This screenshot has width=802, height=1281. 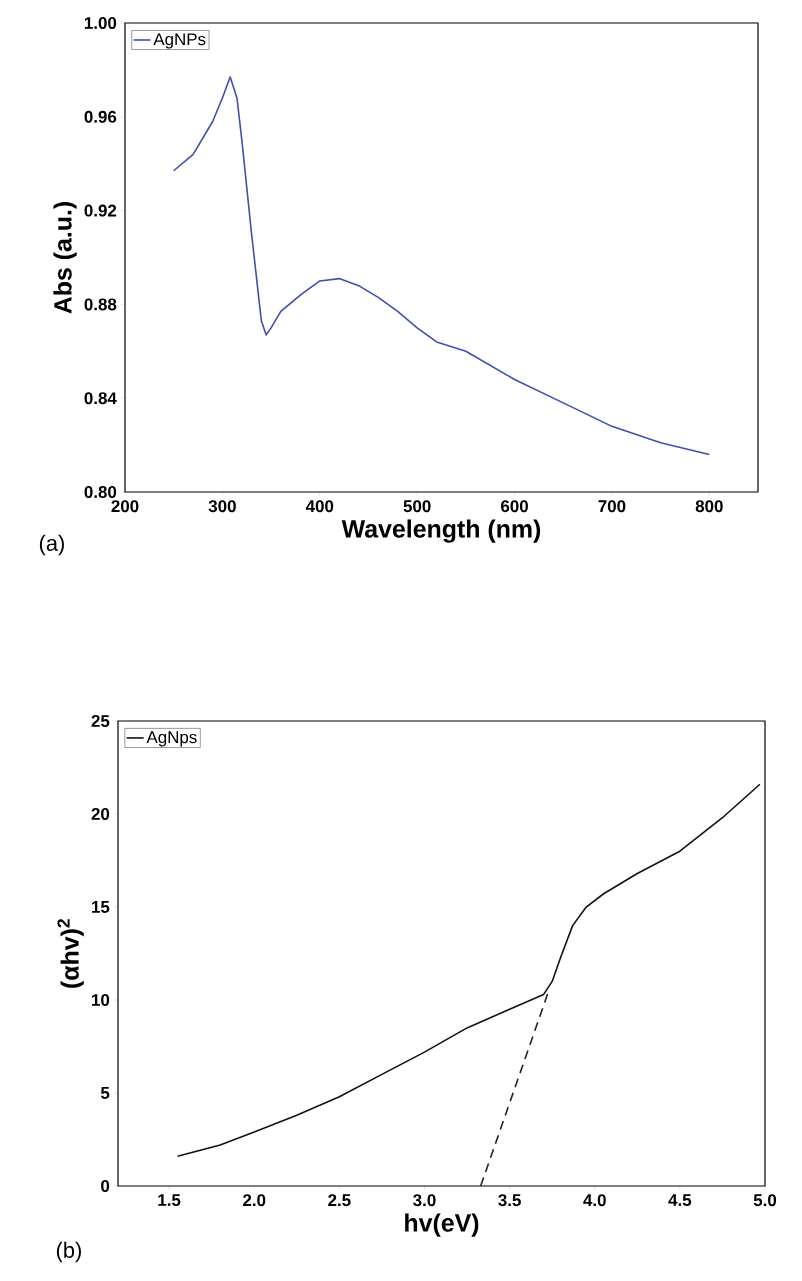 I want to click on x-tick-label: 4.5, so click(x=680, y=1200).